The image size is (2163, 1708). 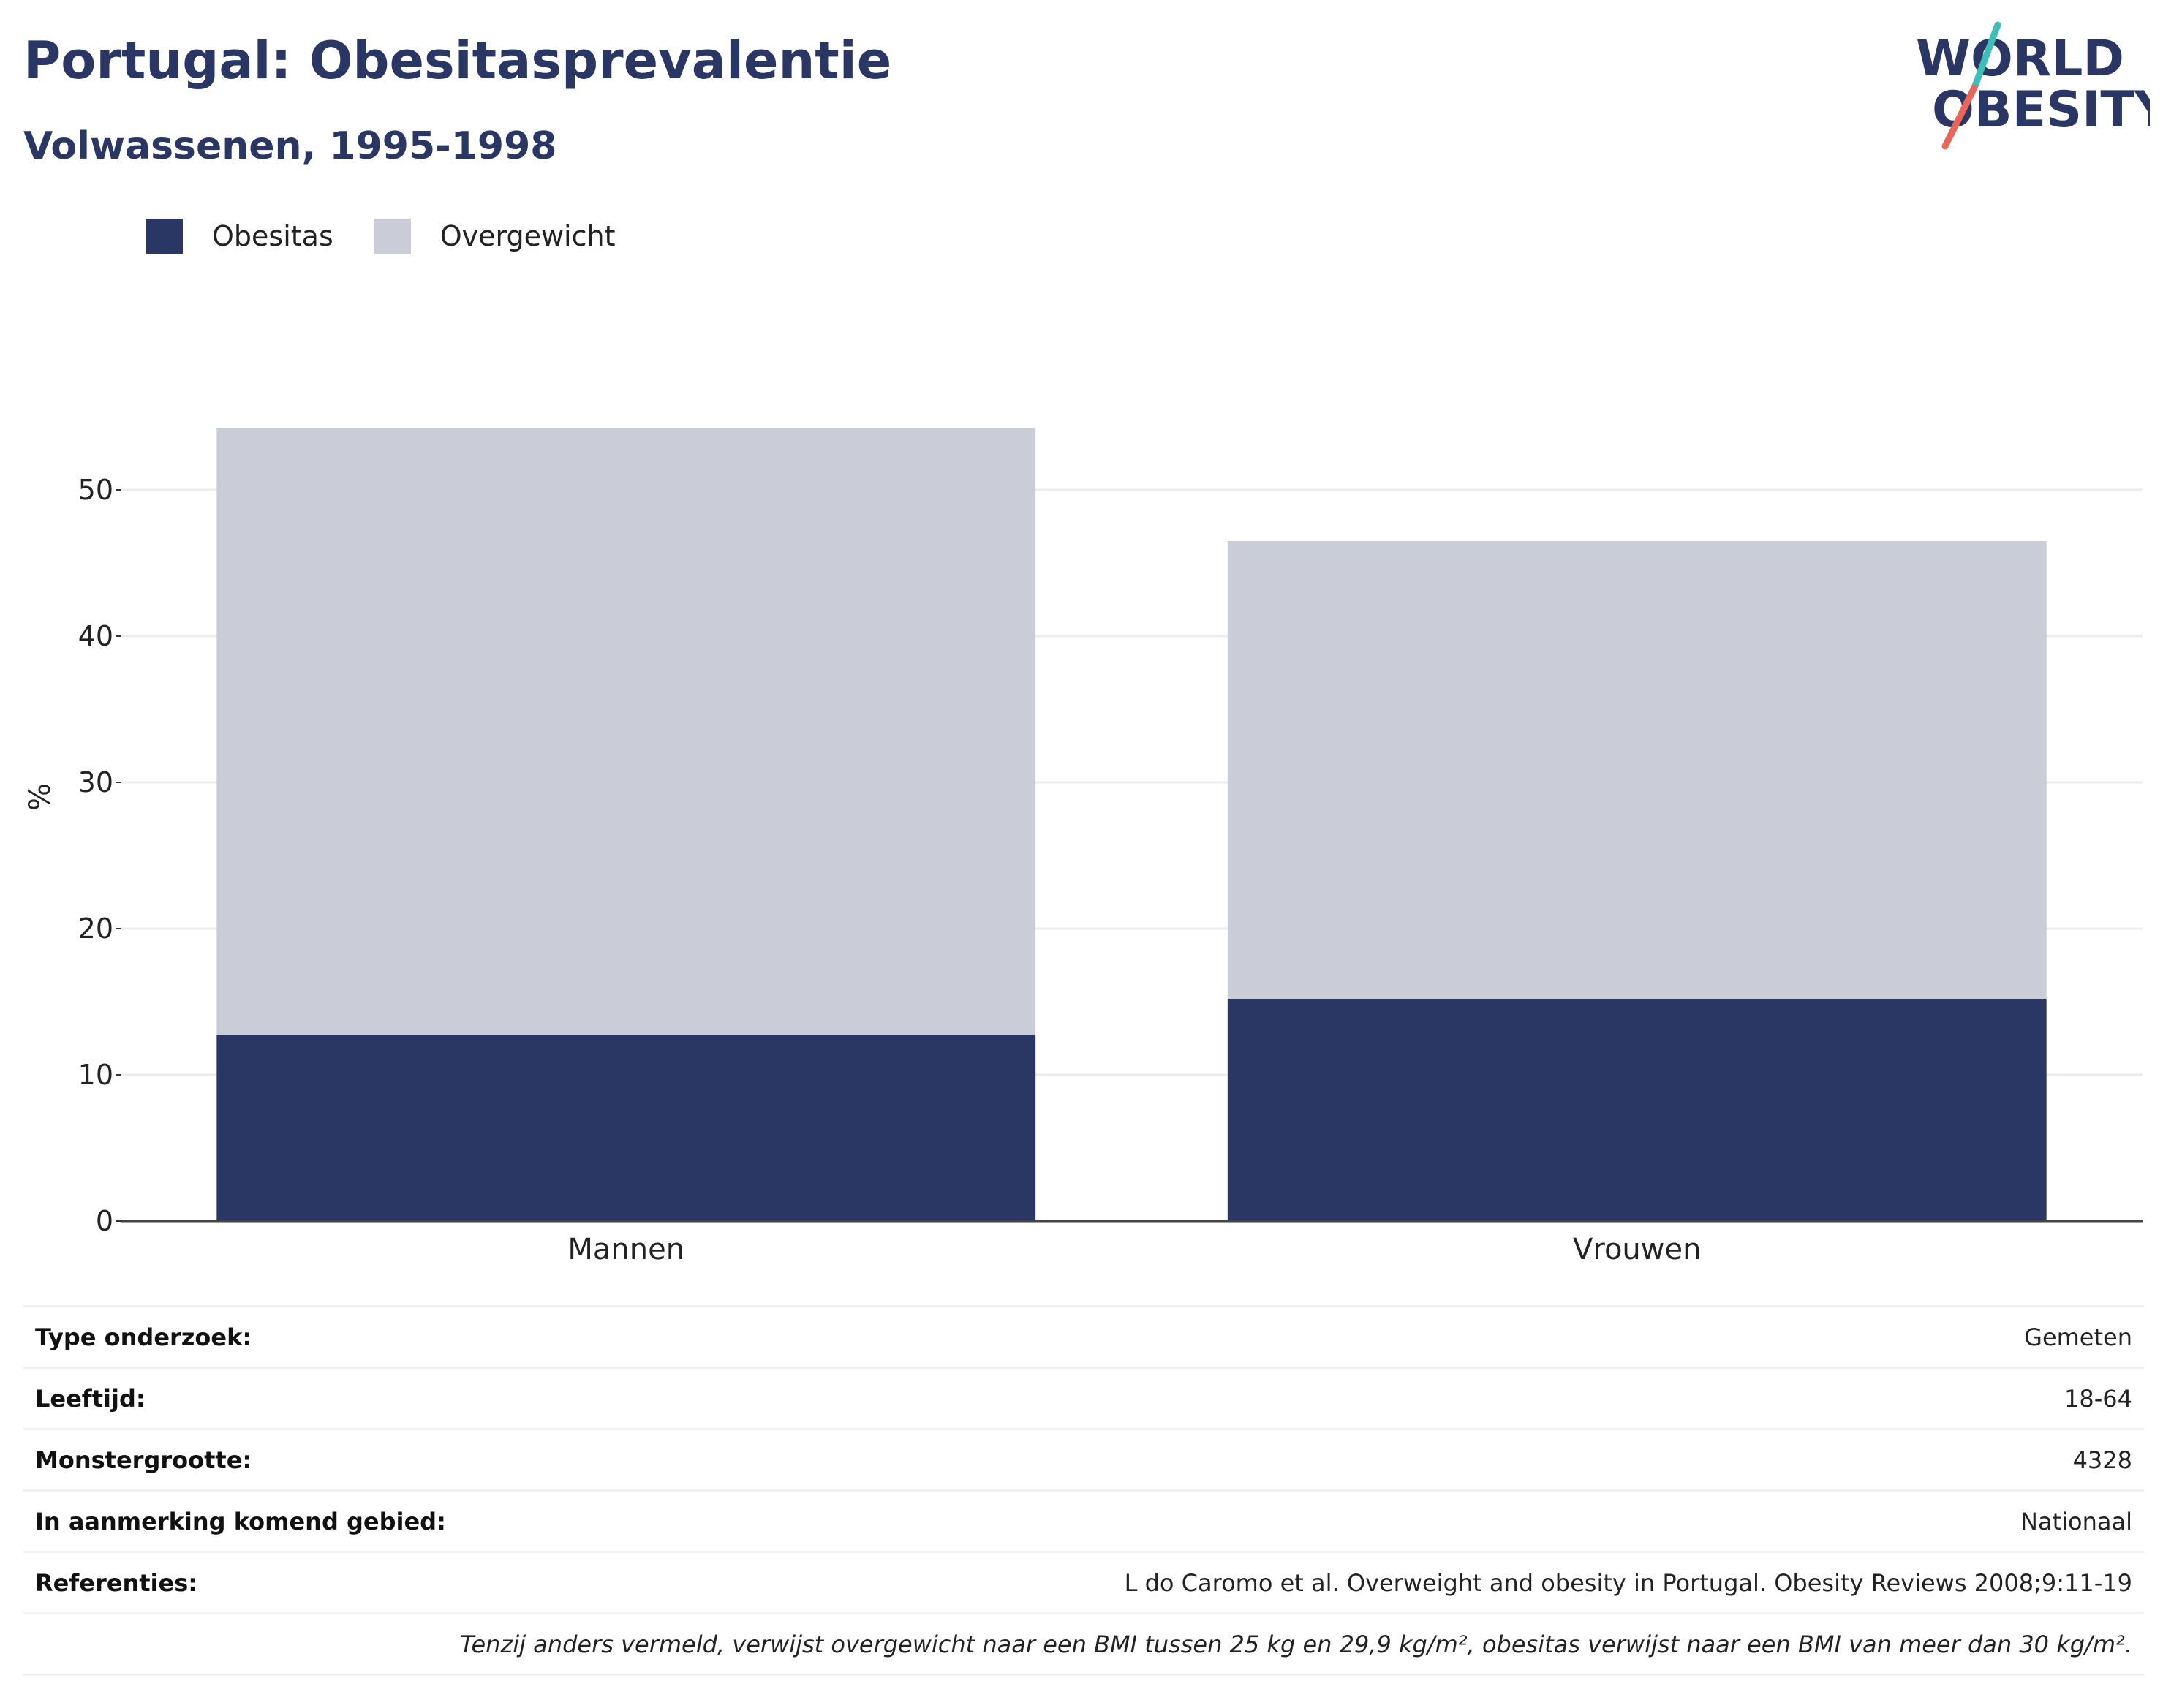 I want to click on legend-label-overgewicht: Overgewicht, so click(x=527, y=236).